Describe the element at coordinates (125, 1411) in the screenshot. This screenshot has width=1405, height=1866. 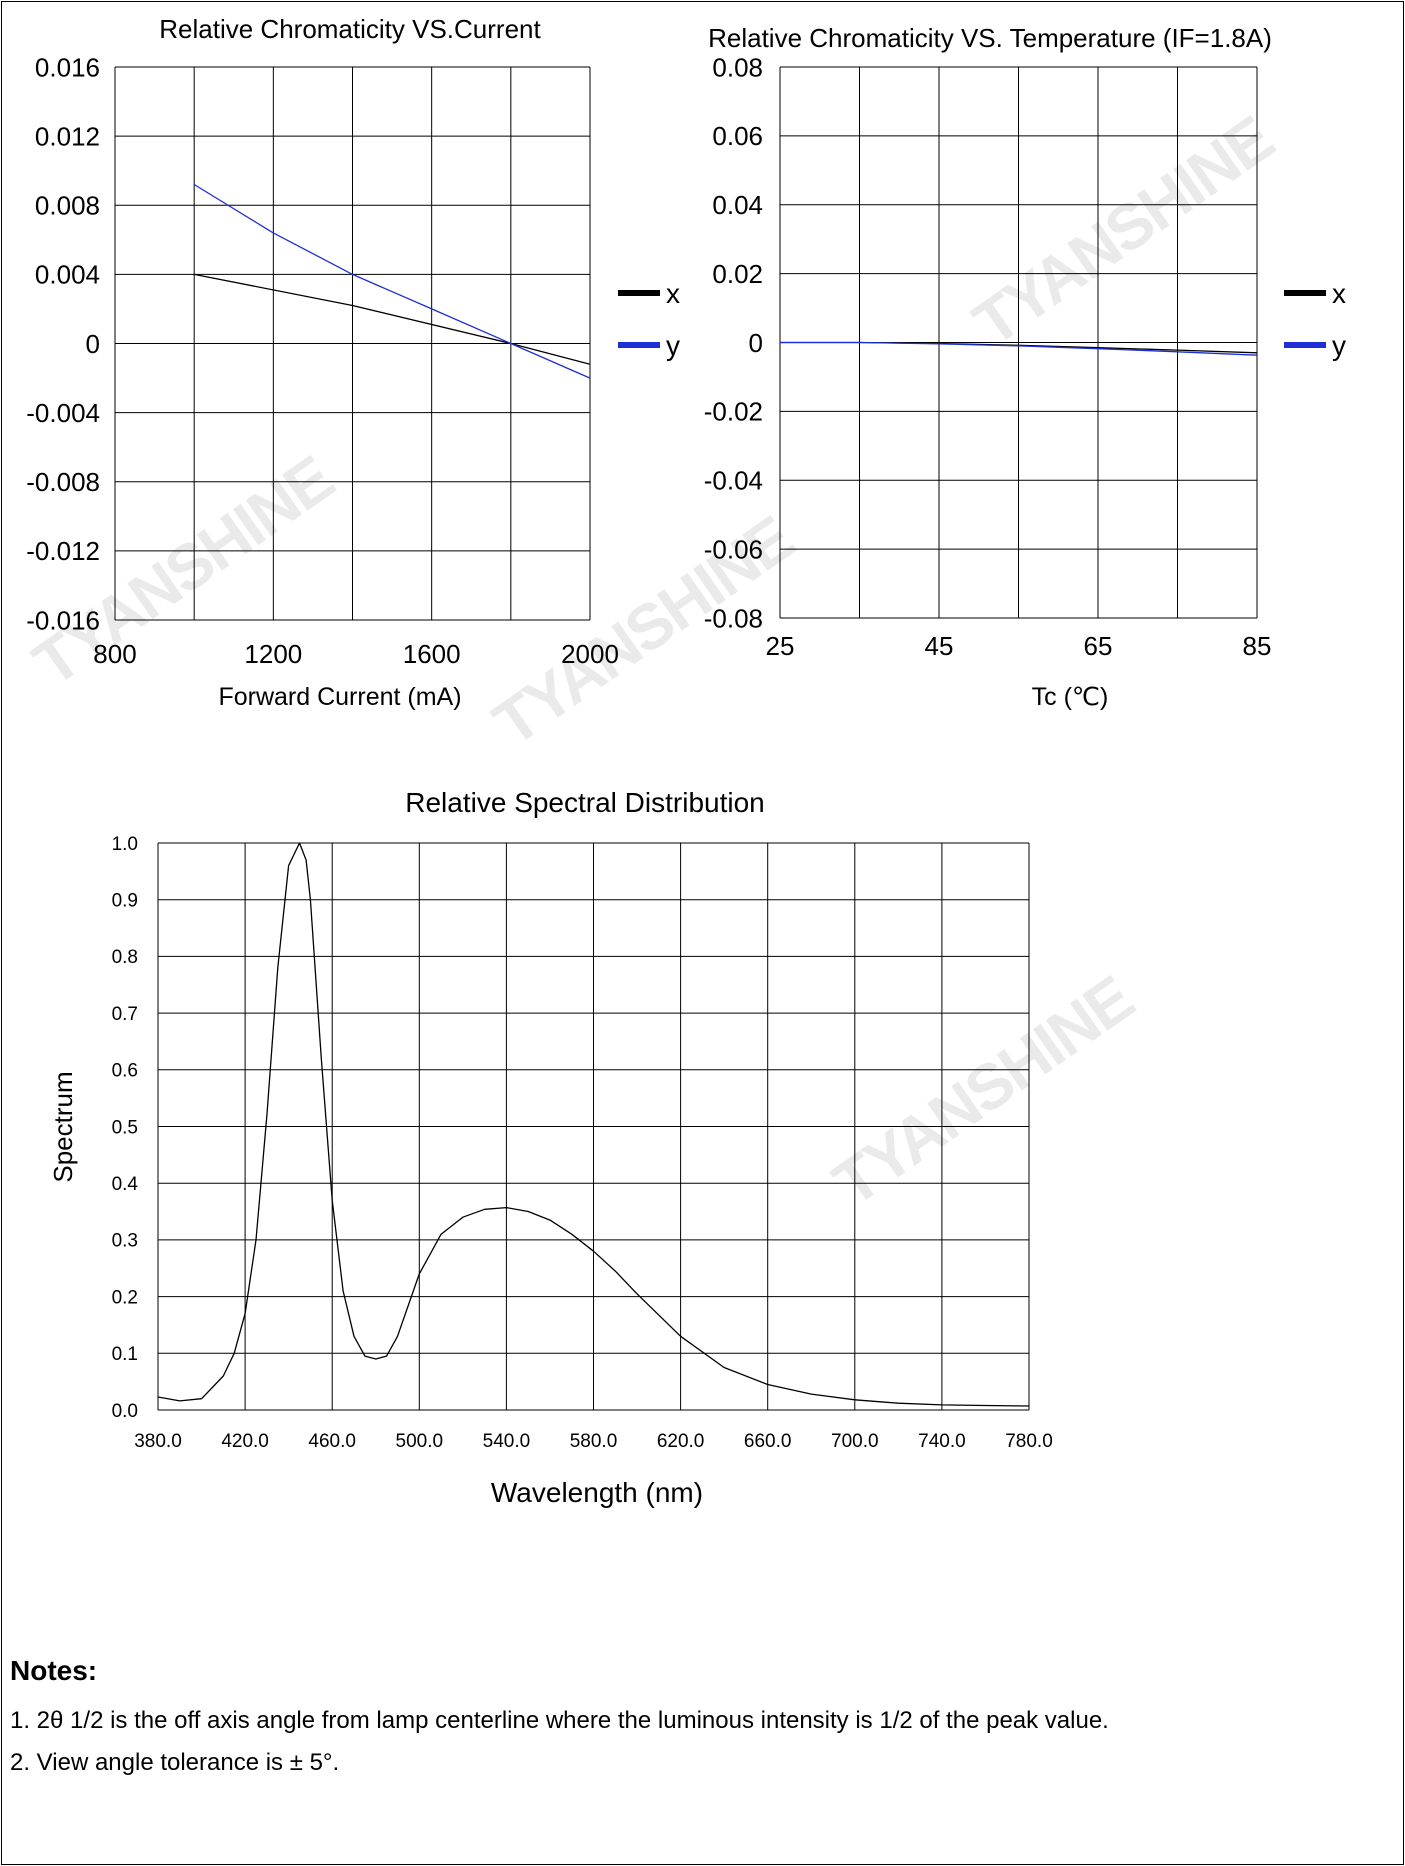
I see `chart3-y-tick-label: 0.0` at that location.